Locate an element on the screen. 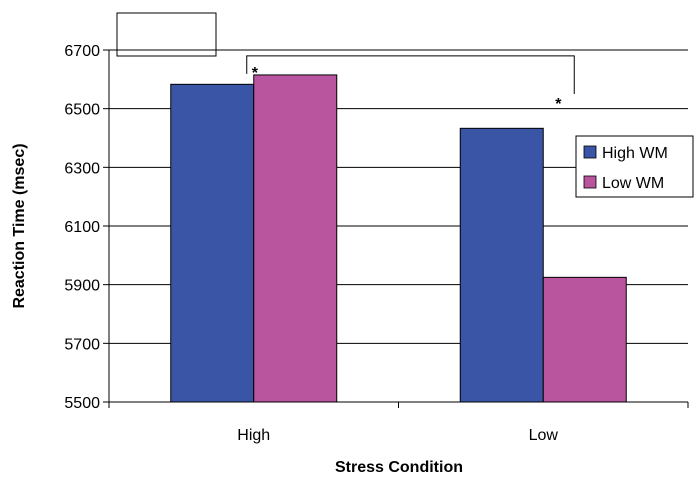 Image resolution: width=696 pixels, height=486 pixels. y-tick-label-6100: 6100 is located at coordinates (82, 227).